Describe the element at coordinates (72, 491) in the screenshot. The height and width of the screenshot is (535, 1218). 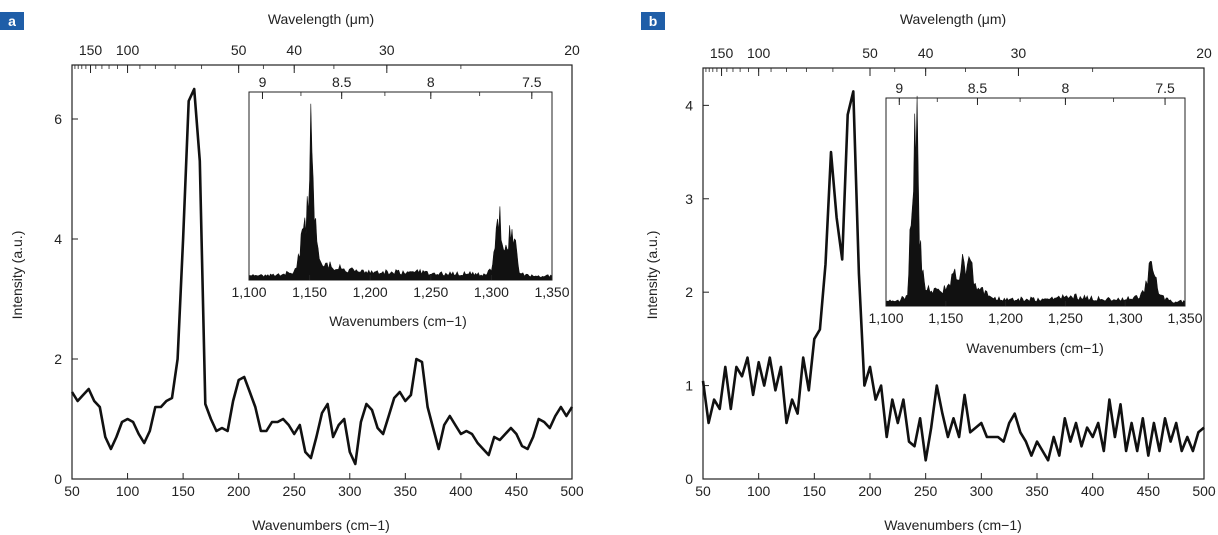
I see `panel-a-x-tick-label: 50` at that location.